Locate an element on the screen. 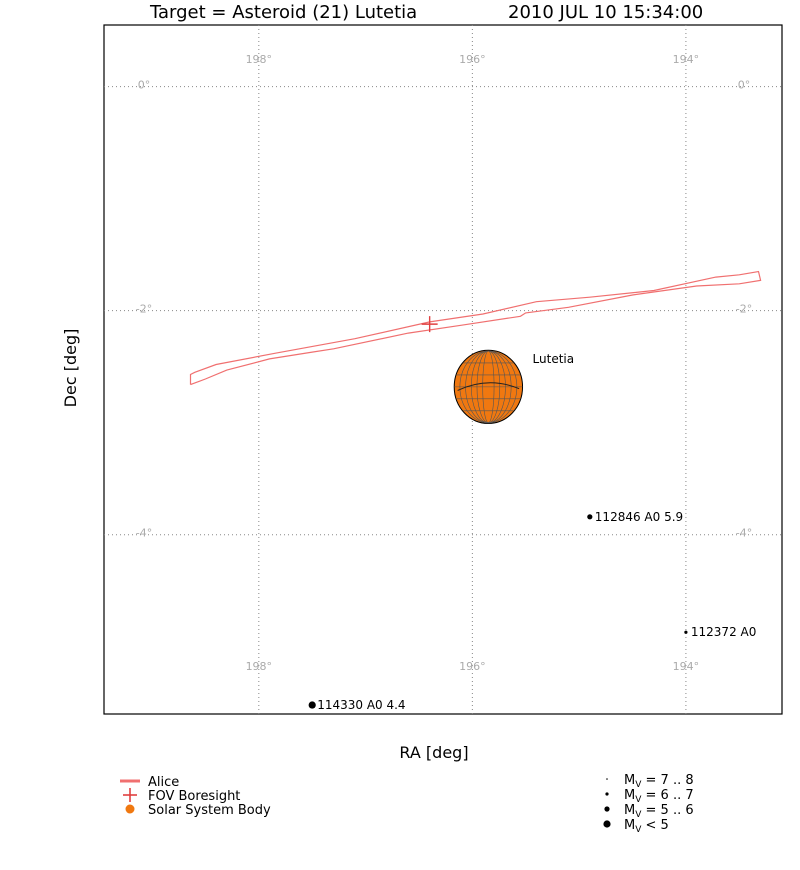 The height and width of the screenshot is (870, 800). tick-label-dec-right: -2° is located at coordinates (744, 309).